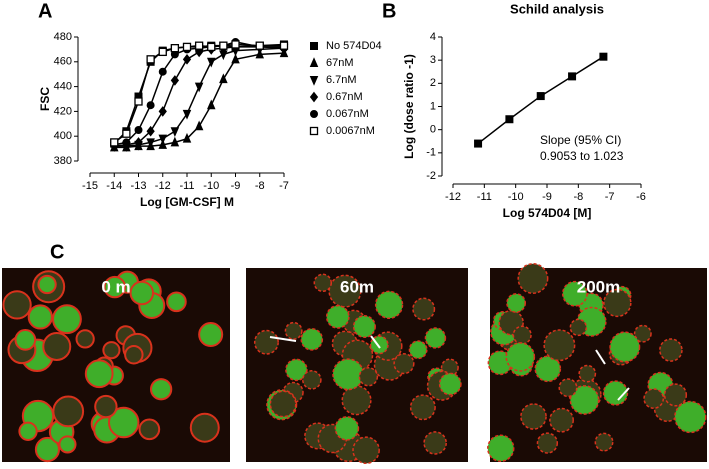 The image size is (709, 469). Describe the element at coordinates (547, 197) in the screenshot. I see `x-tick-label: -9` at that location.